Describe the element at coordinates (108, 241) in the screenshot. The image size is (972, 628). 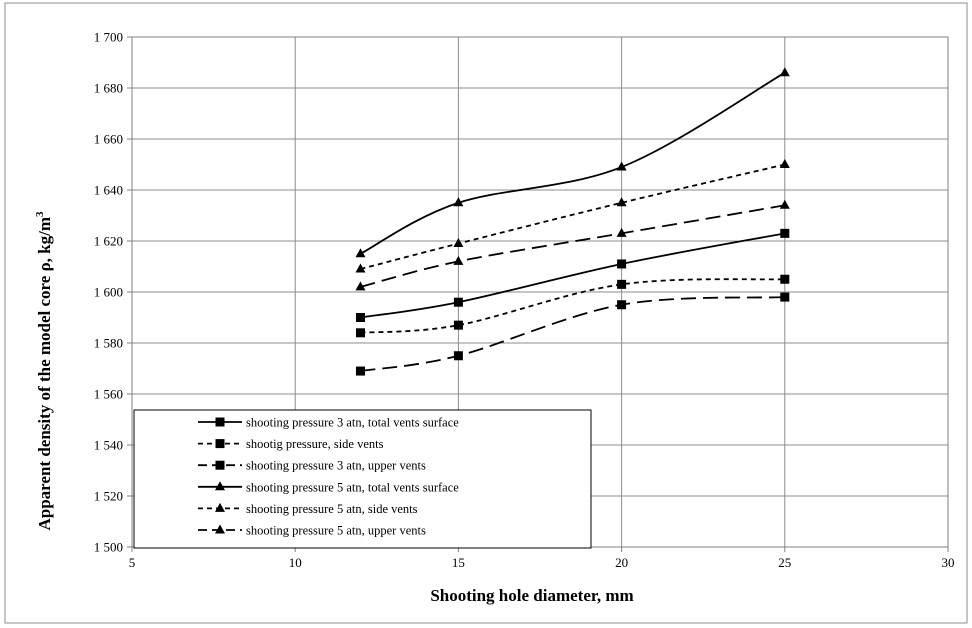
I see `y-tick-label: 1 620` at that location.